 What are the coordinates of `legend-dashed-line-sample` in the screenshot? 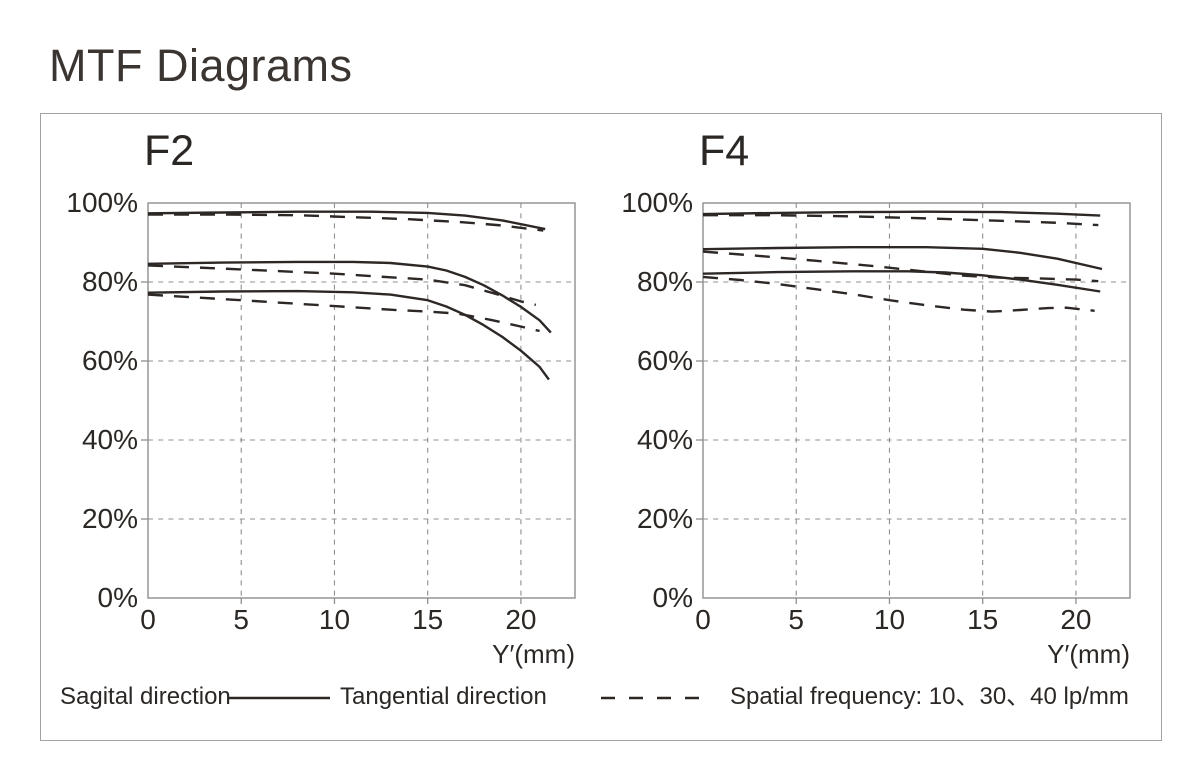 It's located at (652, 698).